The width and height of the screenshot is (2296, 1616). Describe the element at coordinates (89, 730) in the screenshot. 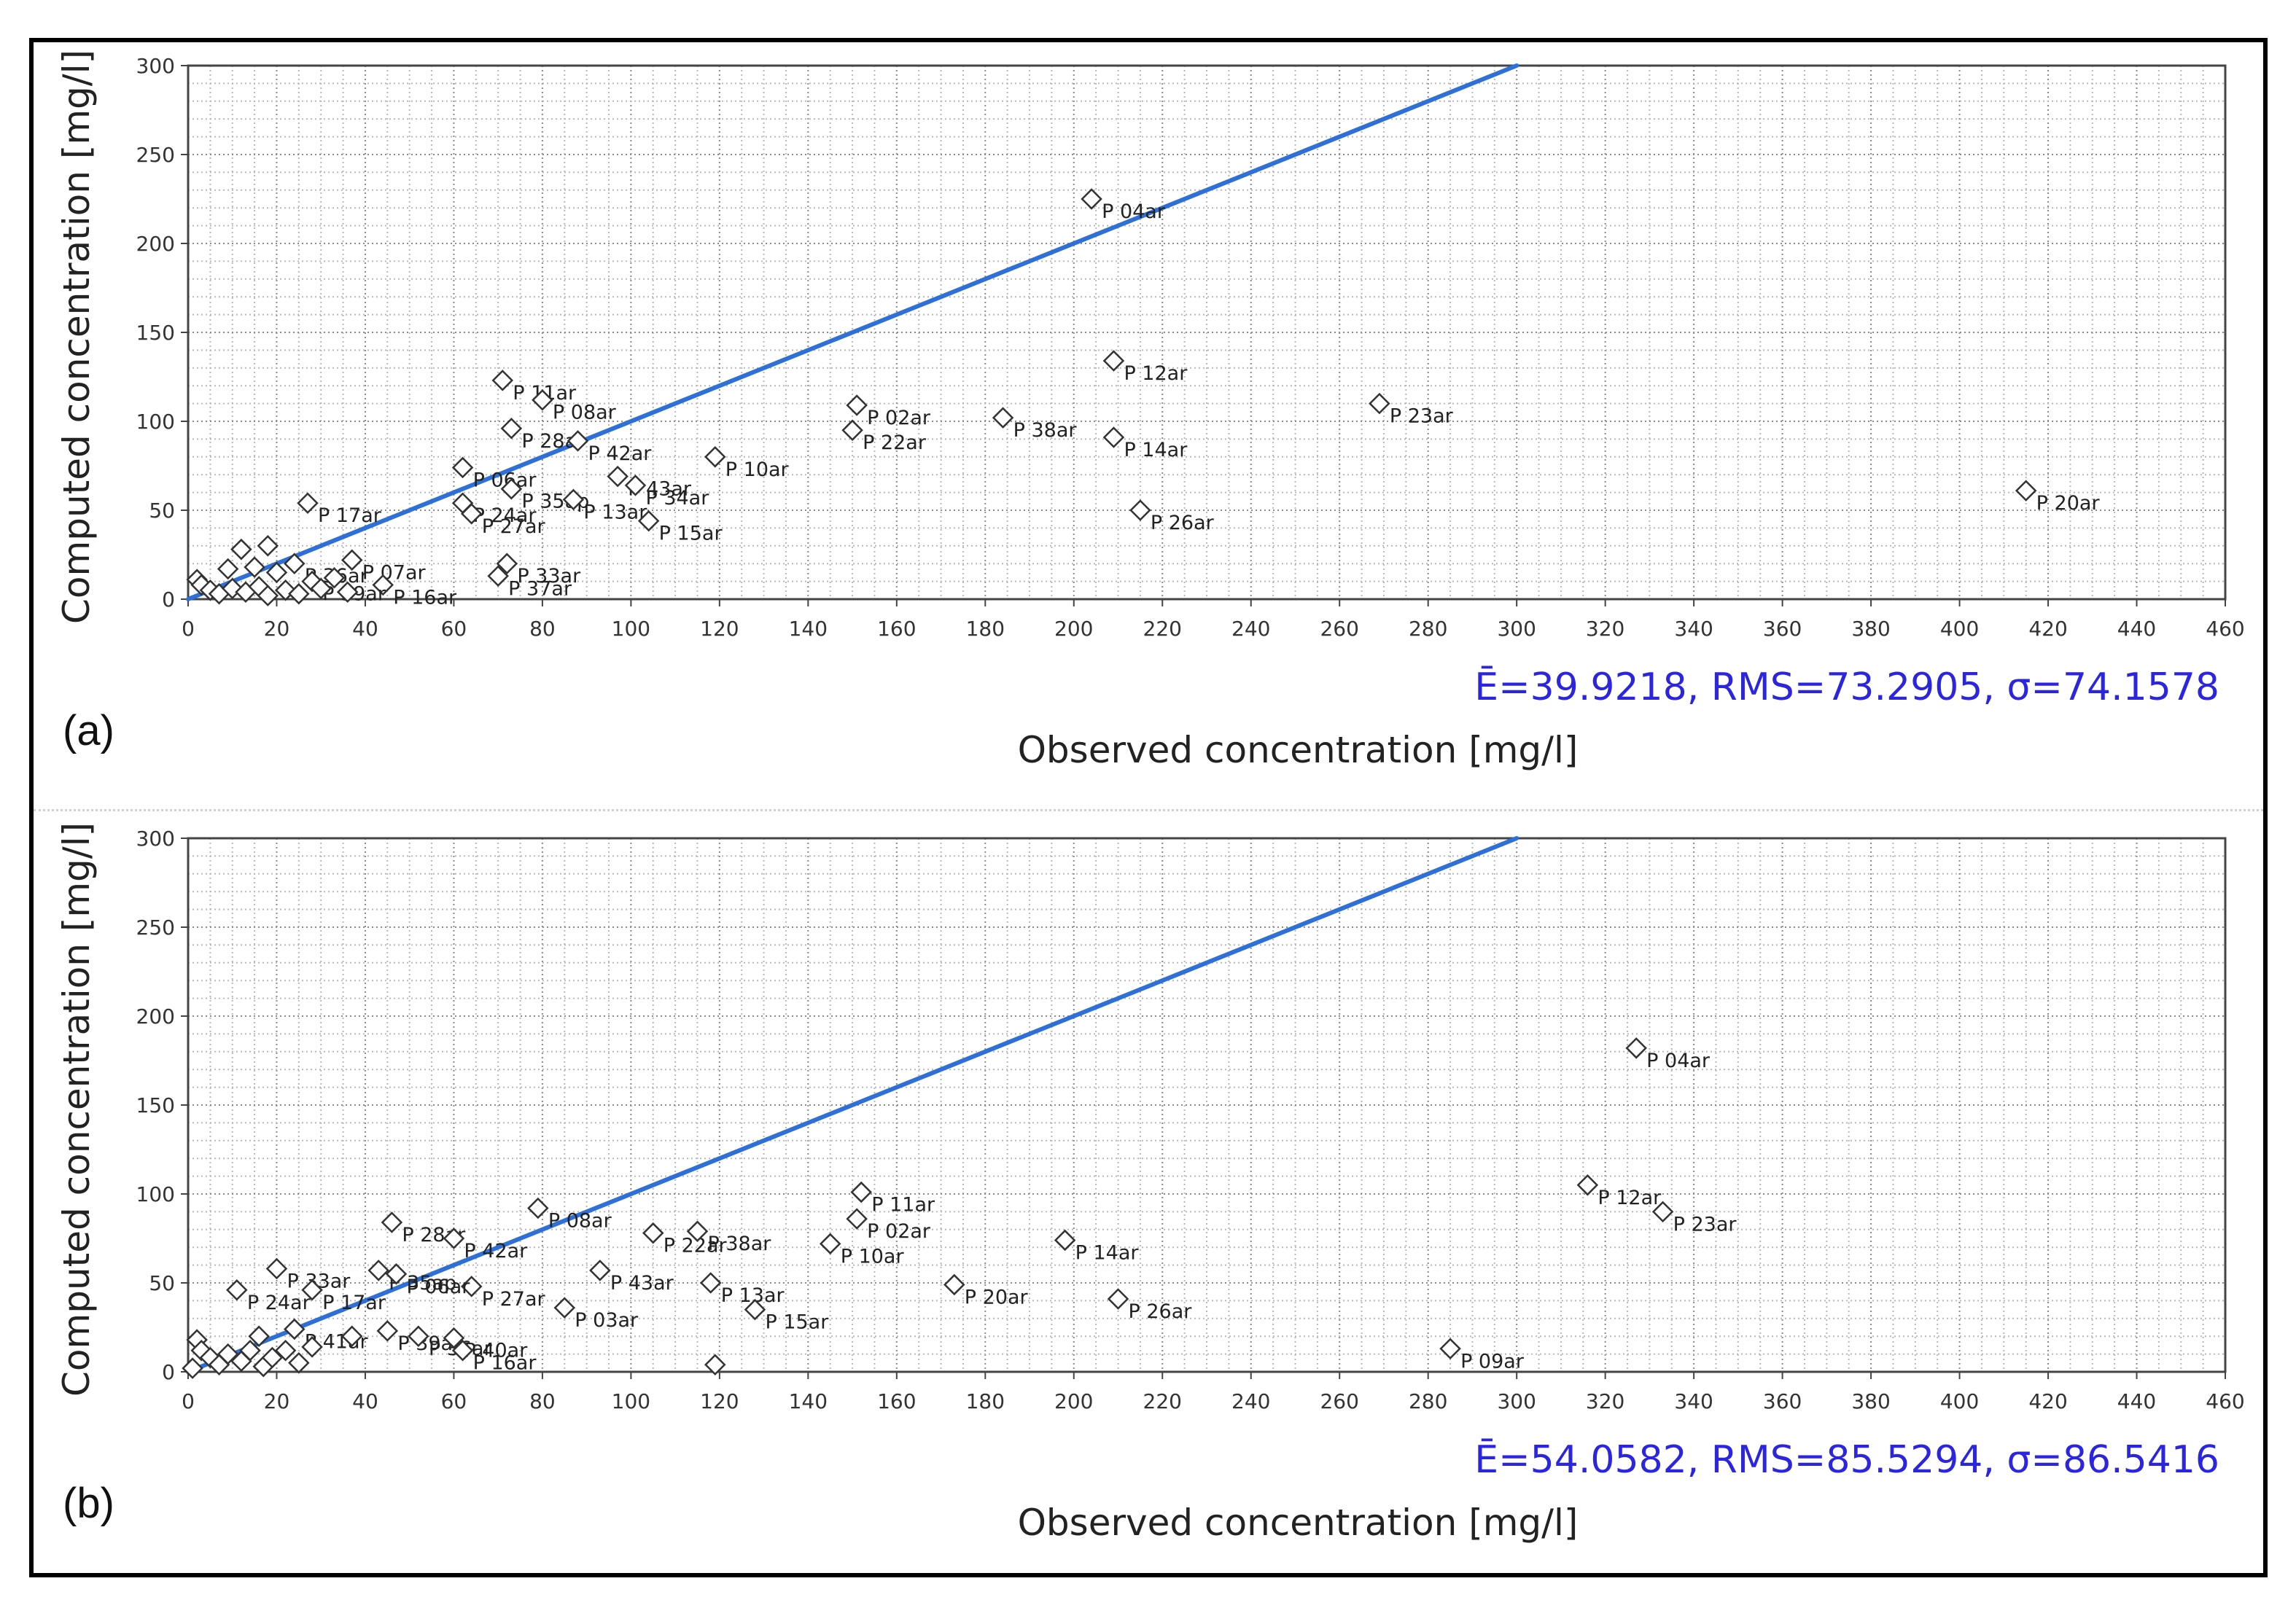

I see `panel-label: (a)` at that location.